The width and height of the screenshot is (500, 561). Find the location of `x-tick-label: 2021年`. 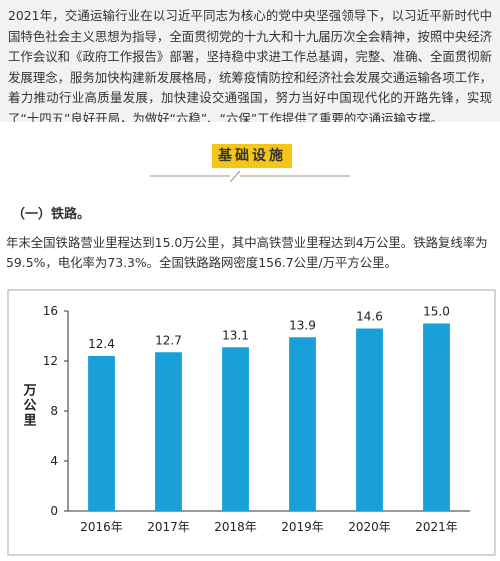

x-tick-label: 2021年 is located at coordinates (436, 527).